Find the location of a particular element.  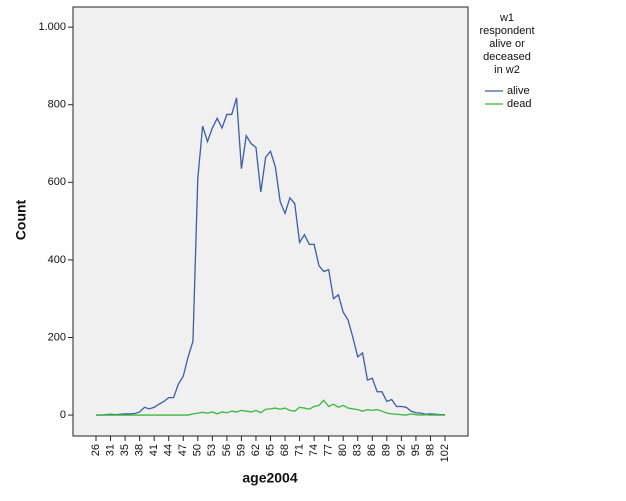

x-tick-label: 83 is located at coordinates (358, 450).